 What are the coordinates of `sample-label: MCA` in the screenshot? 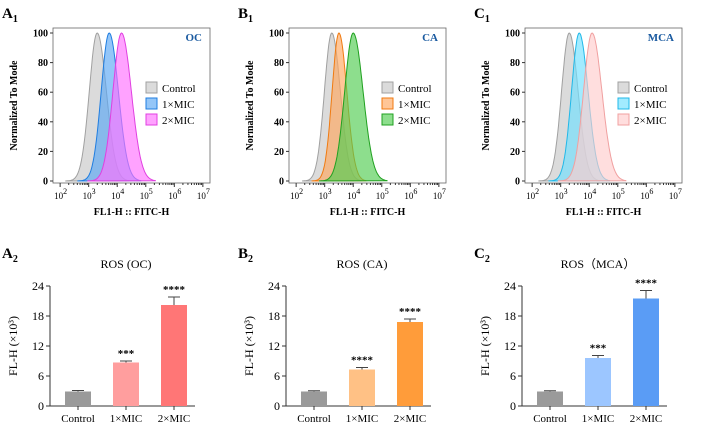 It's located at (661, 38).